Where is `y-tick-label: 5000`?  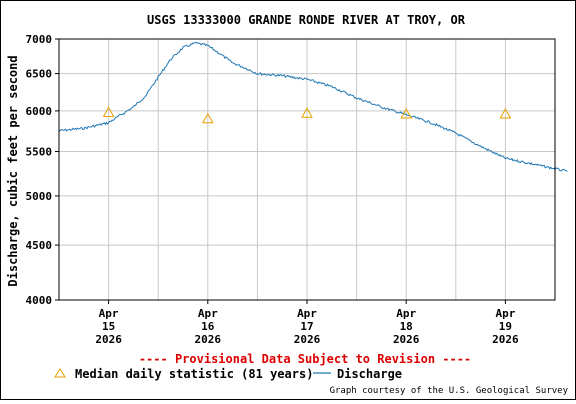 y-tick-label: 5000 is located at coordinates (39, 196).